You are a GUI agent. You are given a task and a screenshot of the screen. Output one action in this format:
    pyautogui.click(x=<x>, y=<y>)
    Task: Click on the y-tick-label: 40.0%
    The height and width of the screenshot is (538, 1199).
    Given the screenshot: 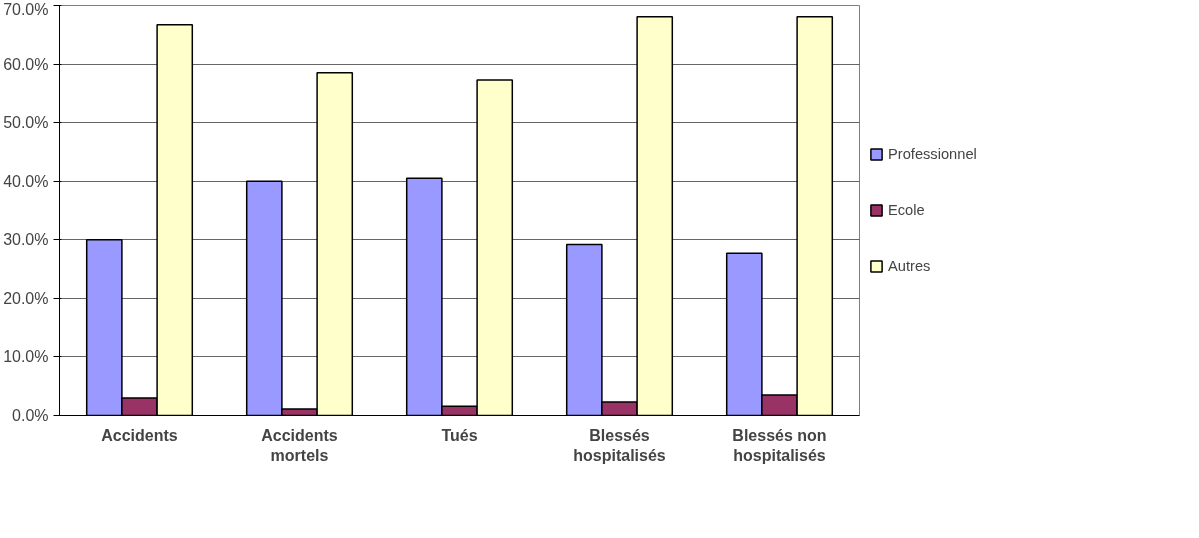 What is the action you would take?
    pyautogui.click(x=26, y=181)
    